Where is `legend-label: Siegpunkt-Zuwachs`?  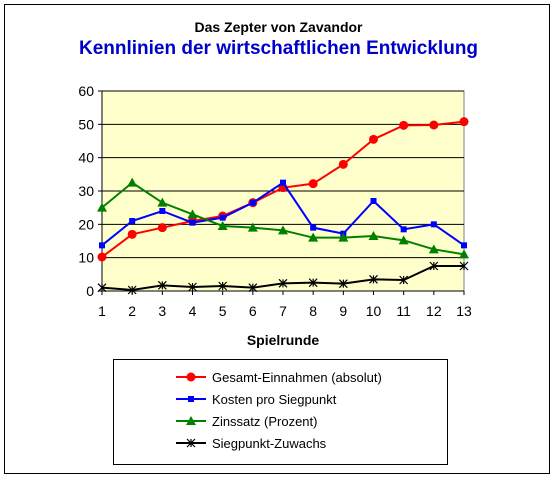
legend-label: Siegpunkt-Zuwachs is located at coordinates (269, 443).